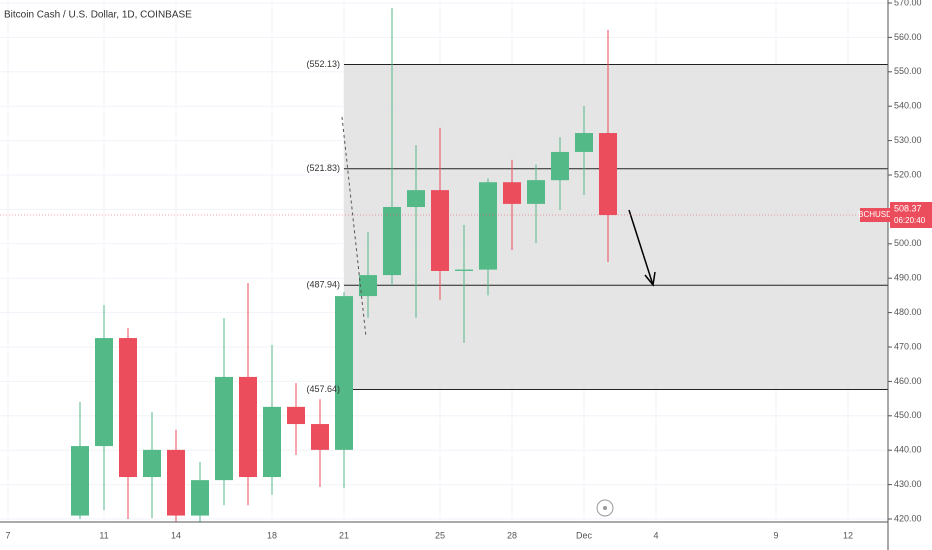 The image size is (932, 550). What do you see at coordinates (908, 312) in the screenshot?
I see `y-tick-label: 480.00` at bounding box center [908, 312].